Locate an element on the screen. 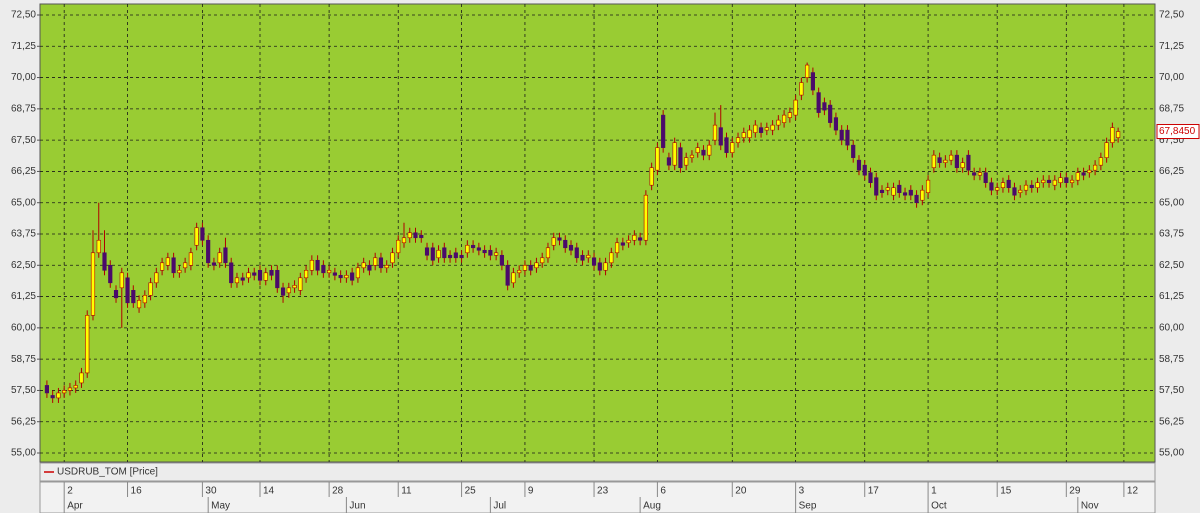  y2-tick-label: 55,00 is located at coordinates (1171, 453).